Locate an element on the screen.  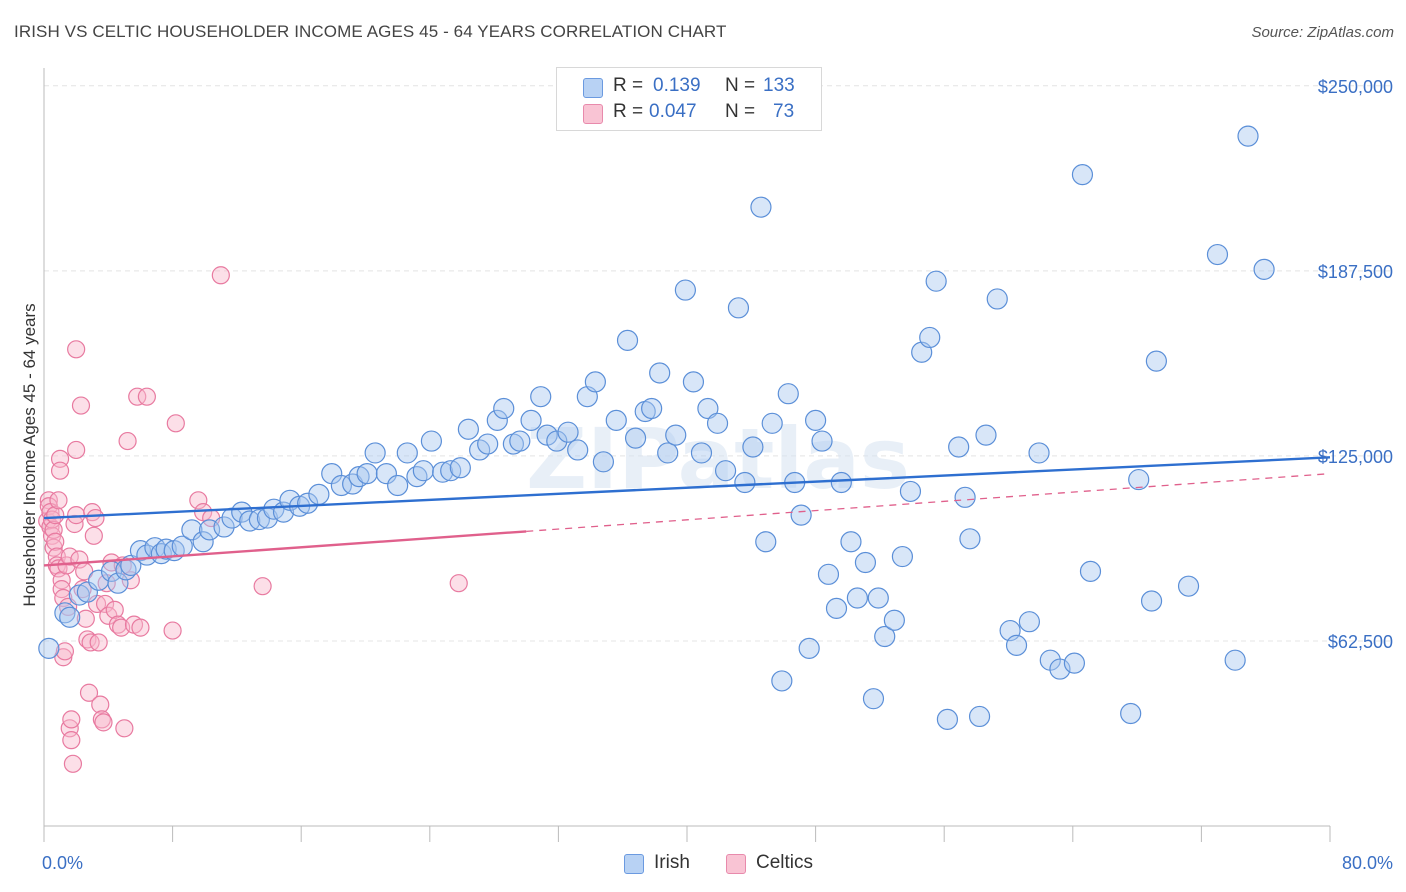
irish-n-value: 133 is located at coordinates (779, 85).